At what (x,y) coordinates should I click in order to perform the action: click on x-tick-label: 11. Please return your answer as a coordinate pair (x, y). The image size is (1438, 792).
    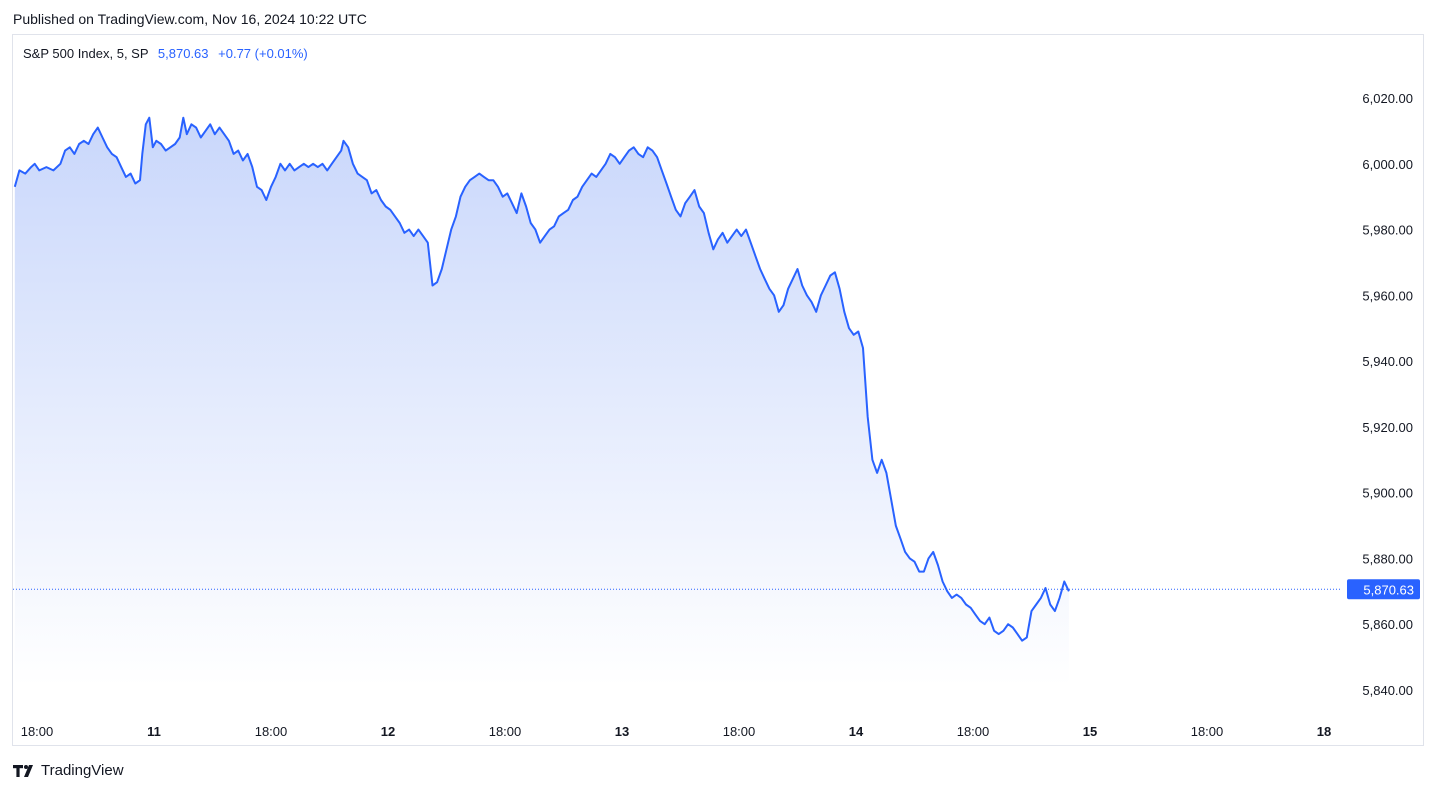
    Looking at the image, I should click on (154, 731).